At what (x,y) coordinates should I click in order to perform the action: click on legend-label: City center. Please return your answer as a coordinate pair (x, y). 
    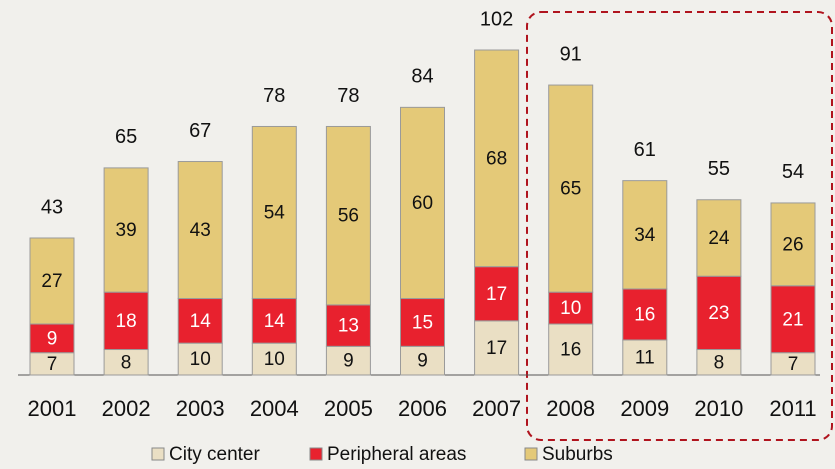
    Looking at the image, I should click on (214, 454).